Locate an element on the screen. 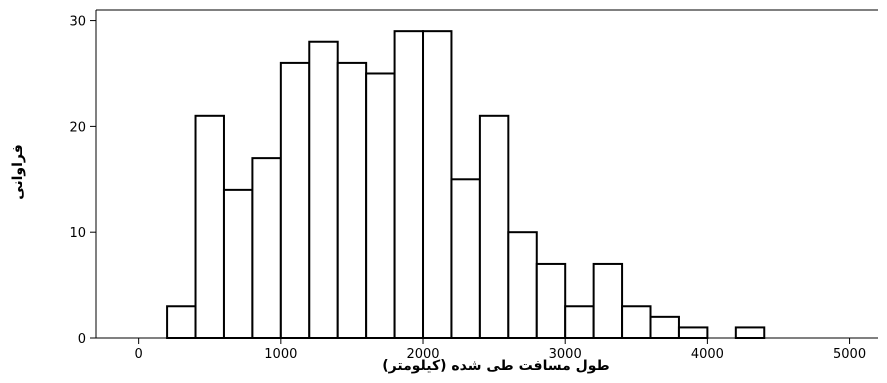 This screenshot has height=383, width=887. y-tick-label-0: 0 is located at coordinates (82, 339).